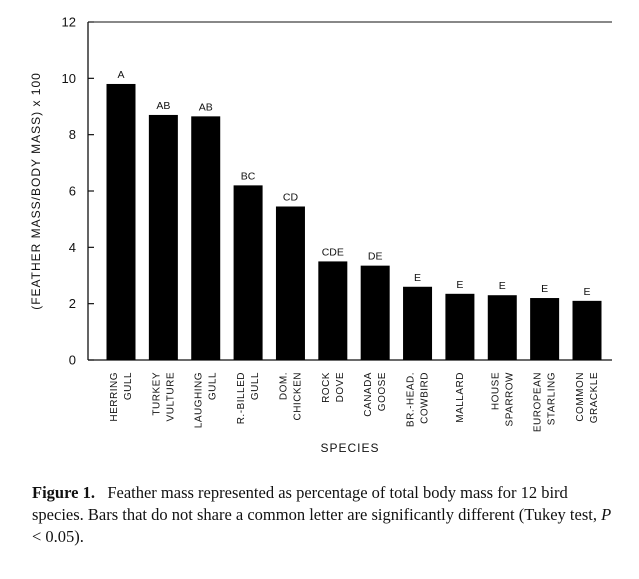  I want to click on y-axis-ticks: 0 2 4 6 8 10 12, so click(78, 191).